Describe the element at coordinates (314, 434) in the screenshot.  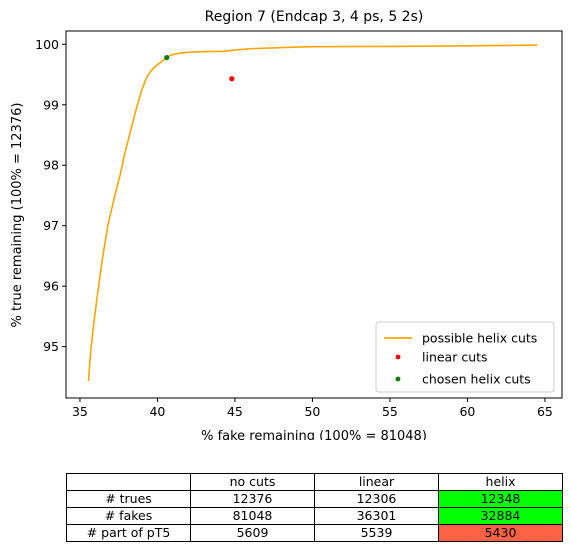
I see `x-axis-label: % fake remaining (100% = 81048)` at that location.